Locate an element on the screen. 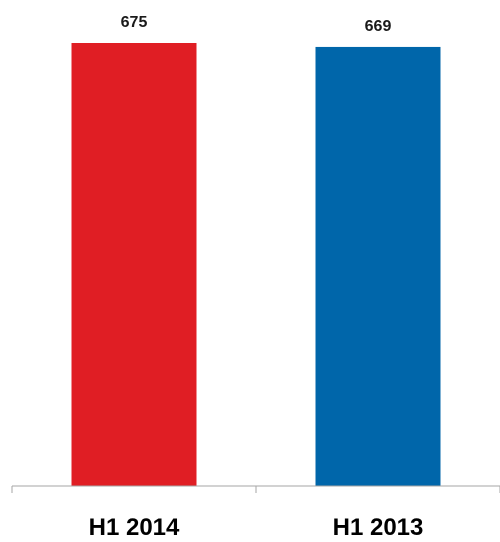  category-label-h1-2014: H1 2014 is located at coordinates (134, 527).